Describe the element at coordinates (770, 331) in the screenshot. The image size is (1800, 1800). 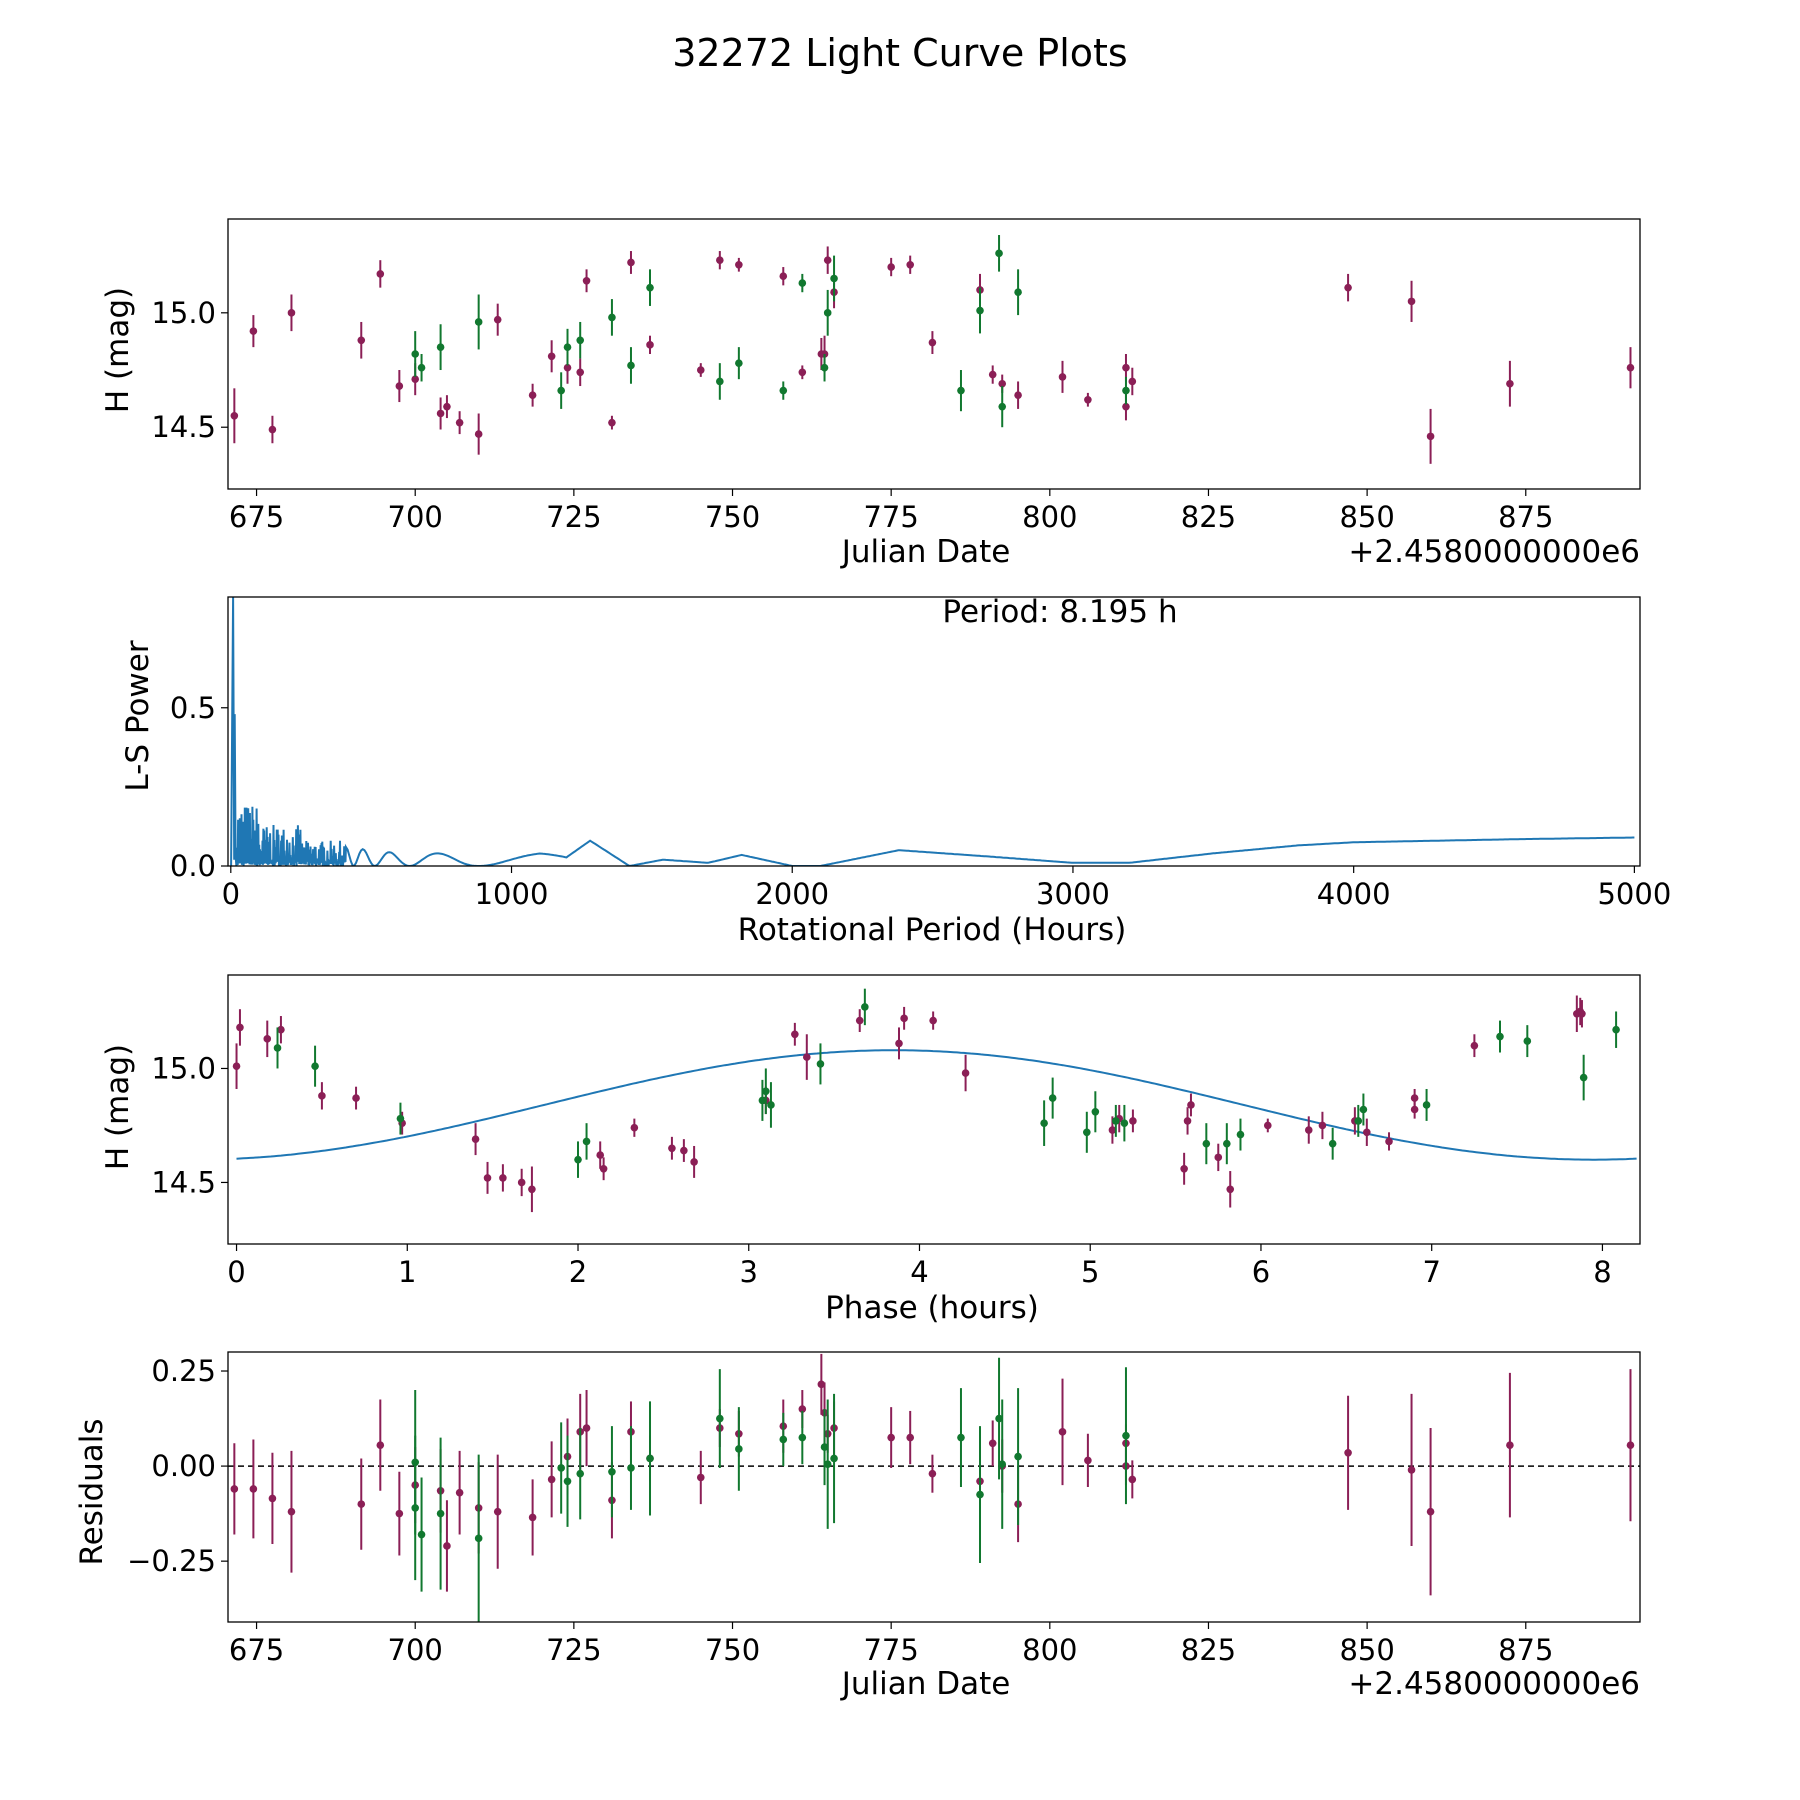
I see `lightcurve-series-green` at that location.